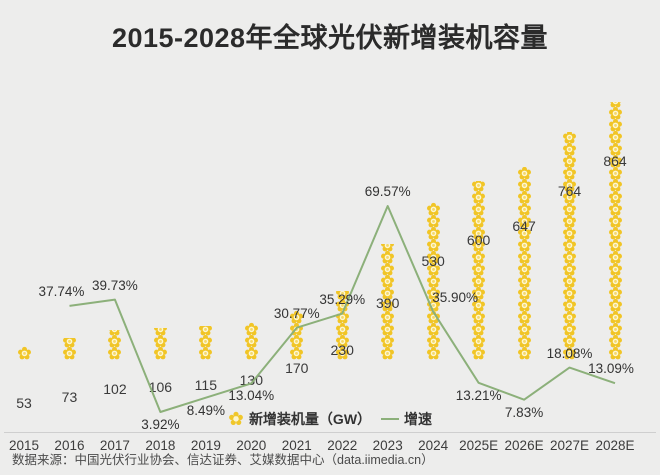 The image size is (660, 475). What do you see at coordinates (24, 445) in the screenshot?
I see `x-axis-label-2015: 2015` at bounding box center [24, 445].